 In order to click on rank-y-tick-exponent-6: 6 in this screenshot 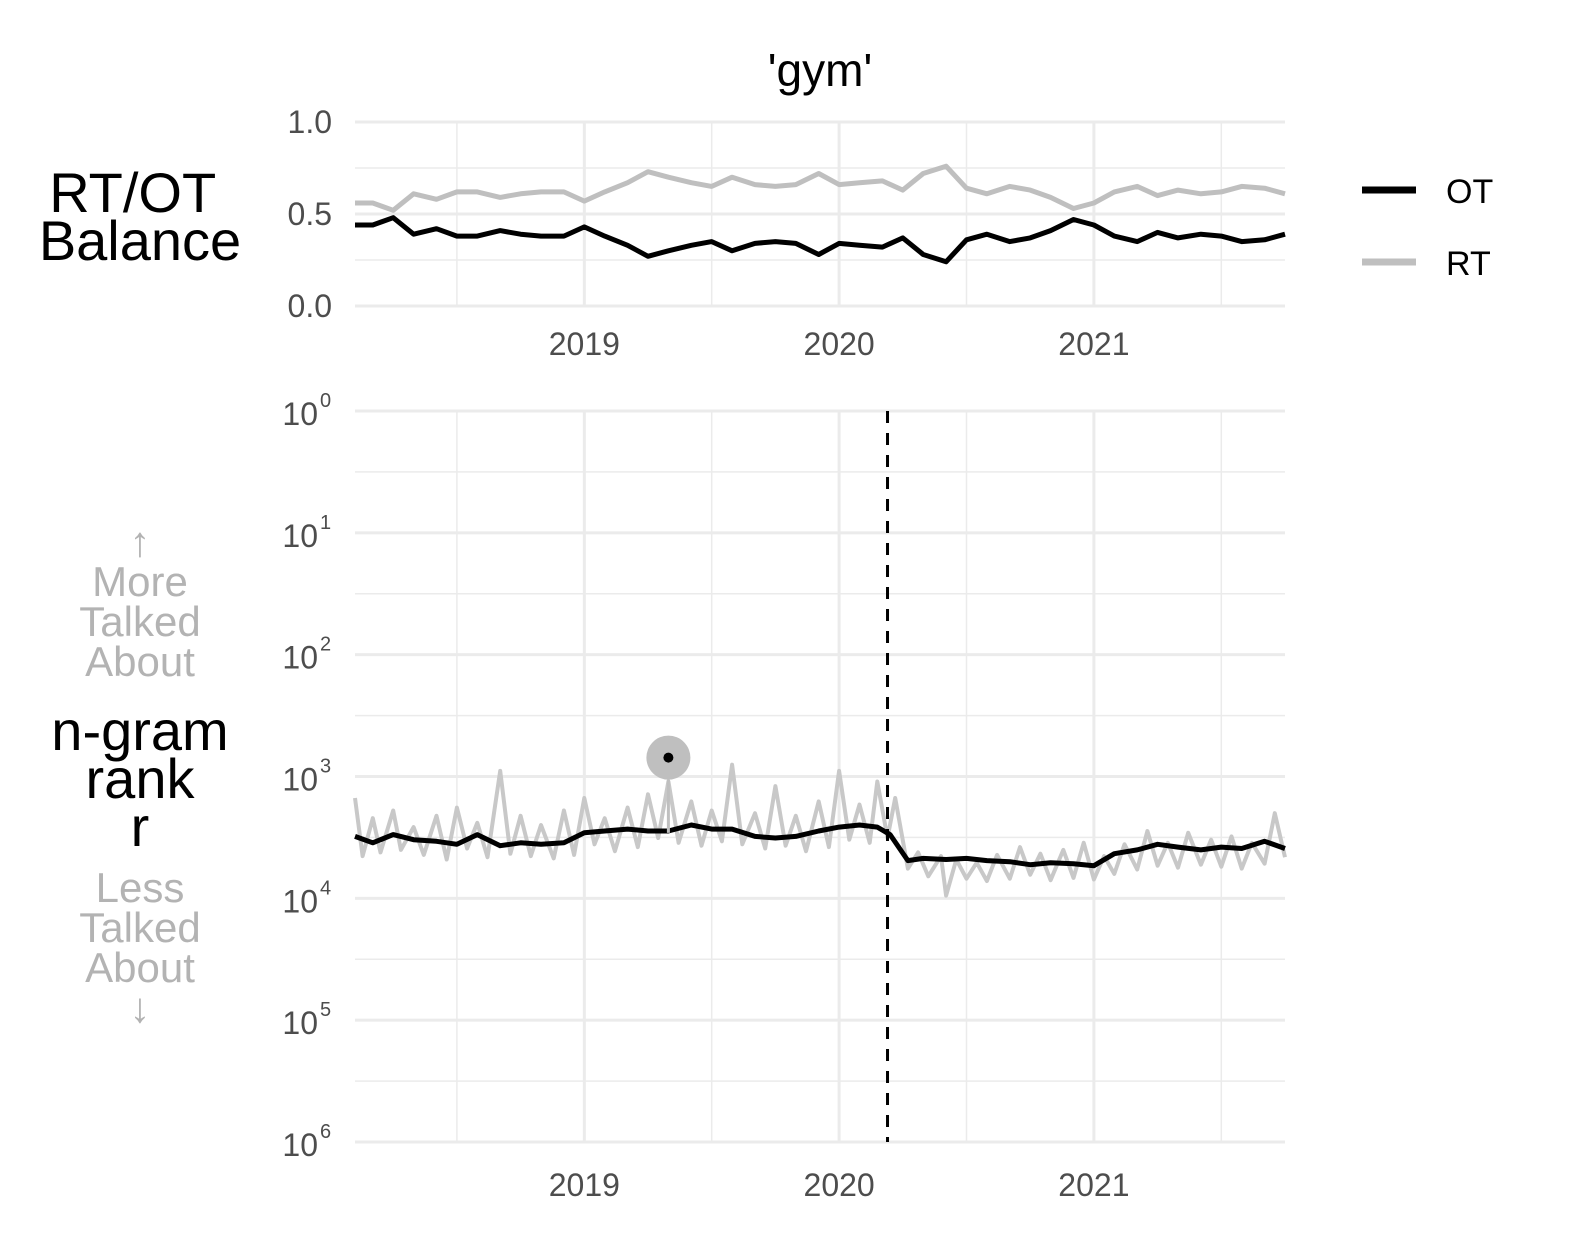, I will do `click(325, 1132)`.